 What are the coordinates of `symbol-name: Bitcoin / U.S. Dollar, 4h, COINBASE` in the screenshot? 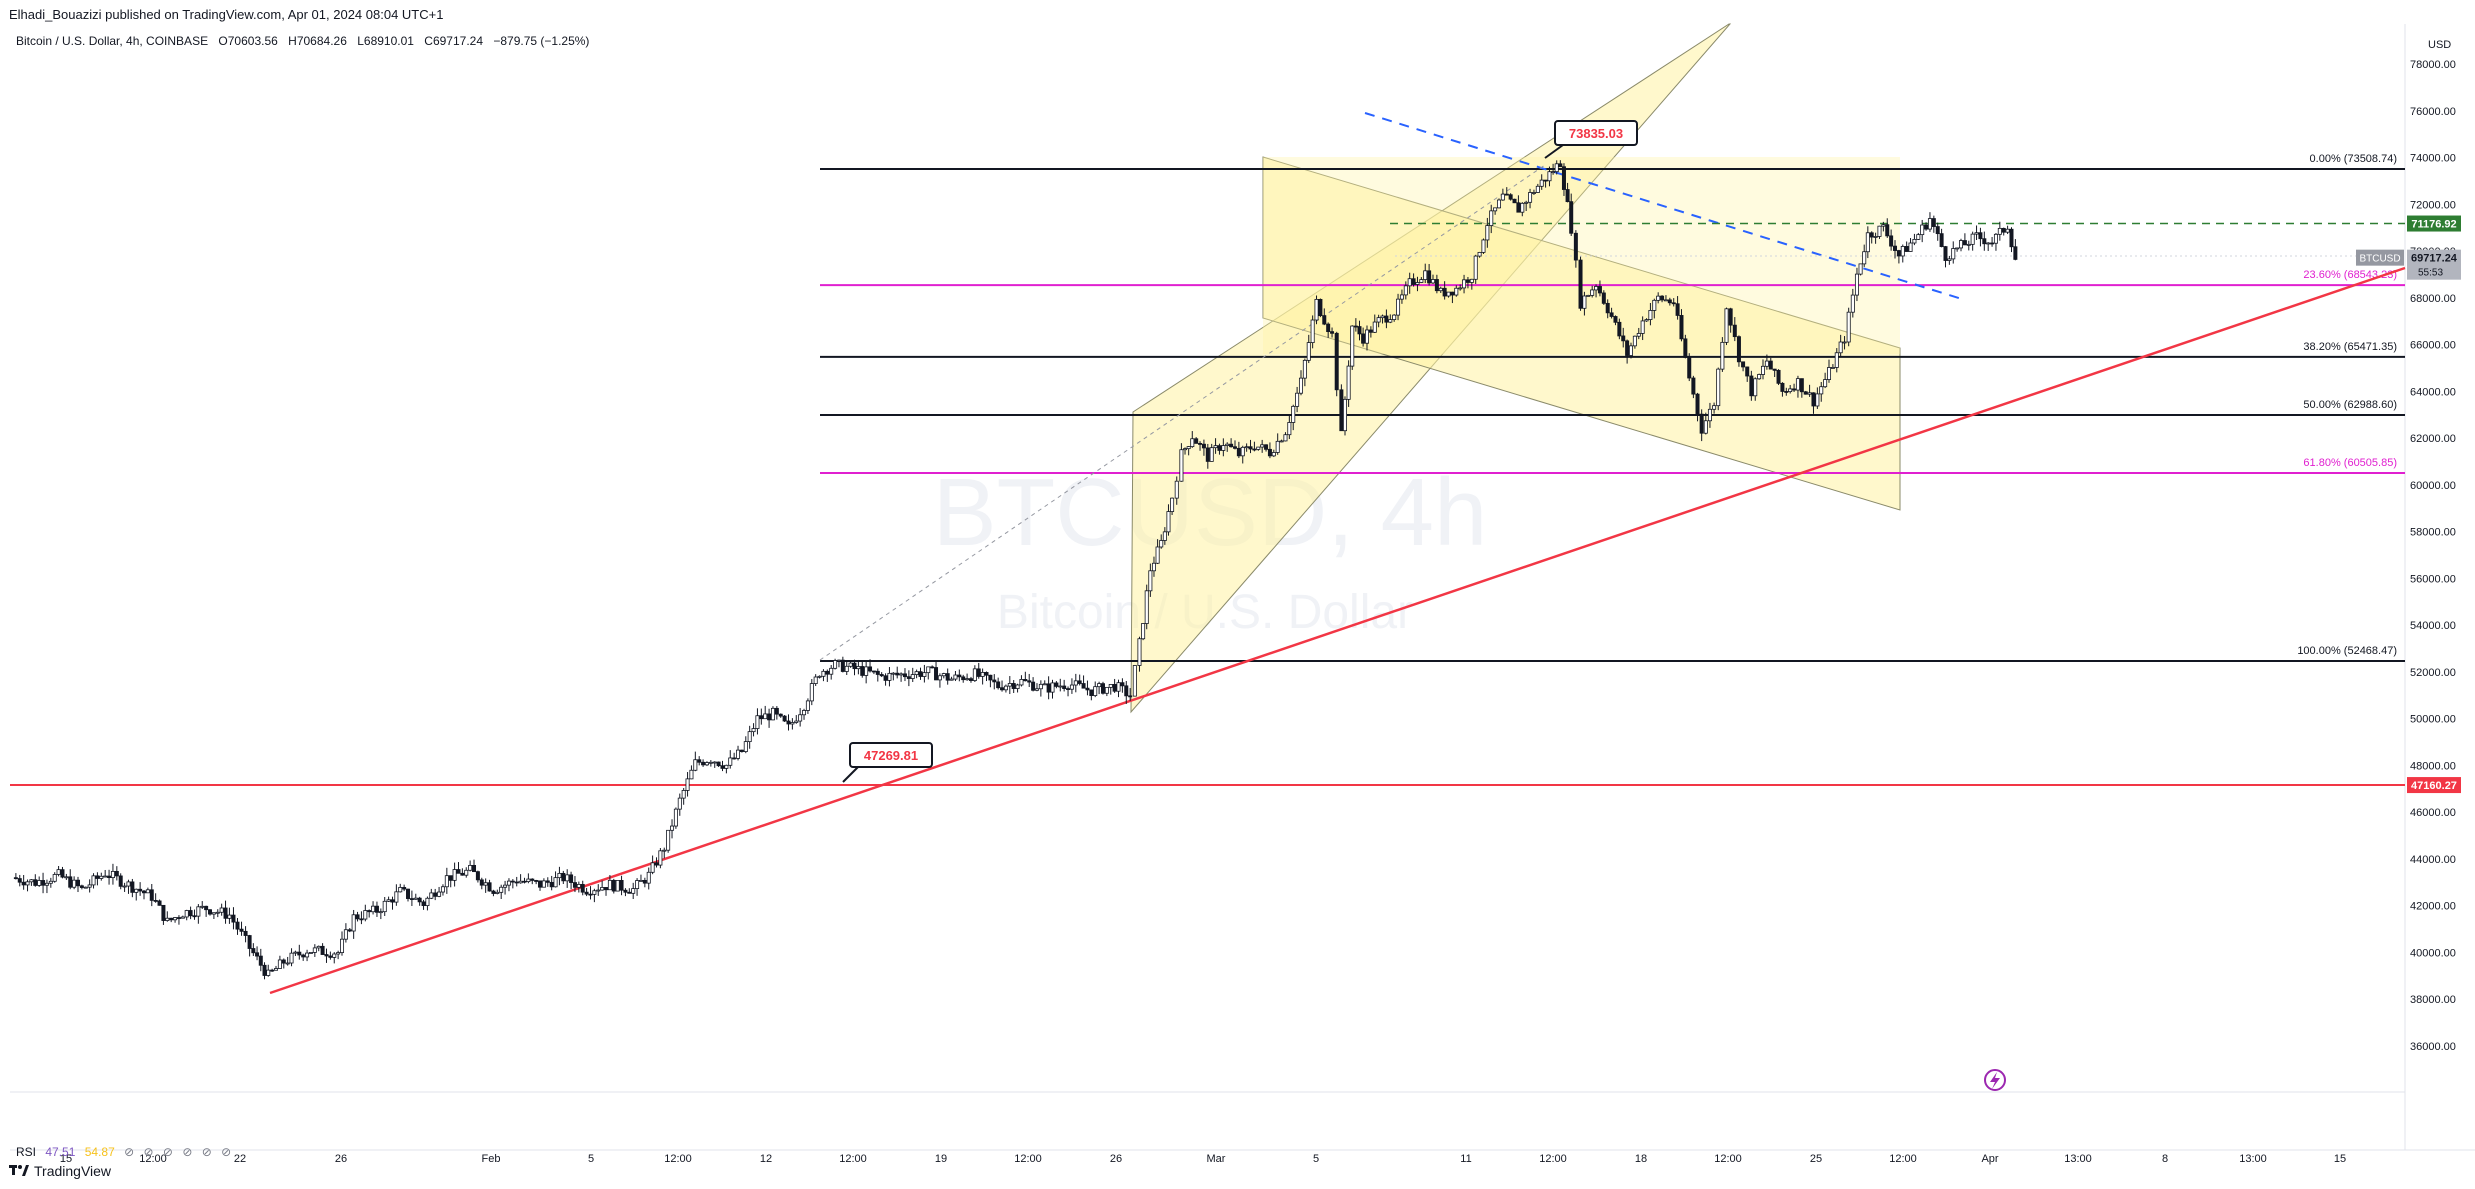 It's located at (112, 41).